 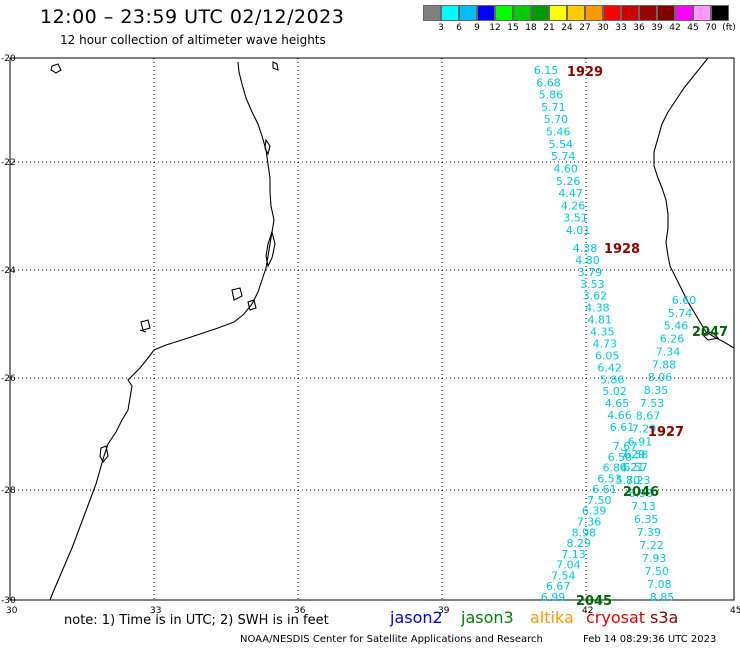 What do you see at coordinates (568, 565) in the screenshot?
I see `swh-value: 7.04` at bounding box center [568, 565].